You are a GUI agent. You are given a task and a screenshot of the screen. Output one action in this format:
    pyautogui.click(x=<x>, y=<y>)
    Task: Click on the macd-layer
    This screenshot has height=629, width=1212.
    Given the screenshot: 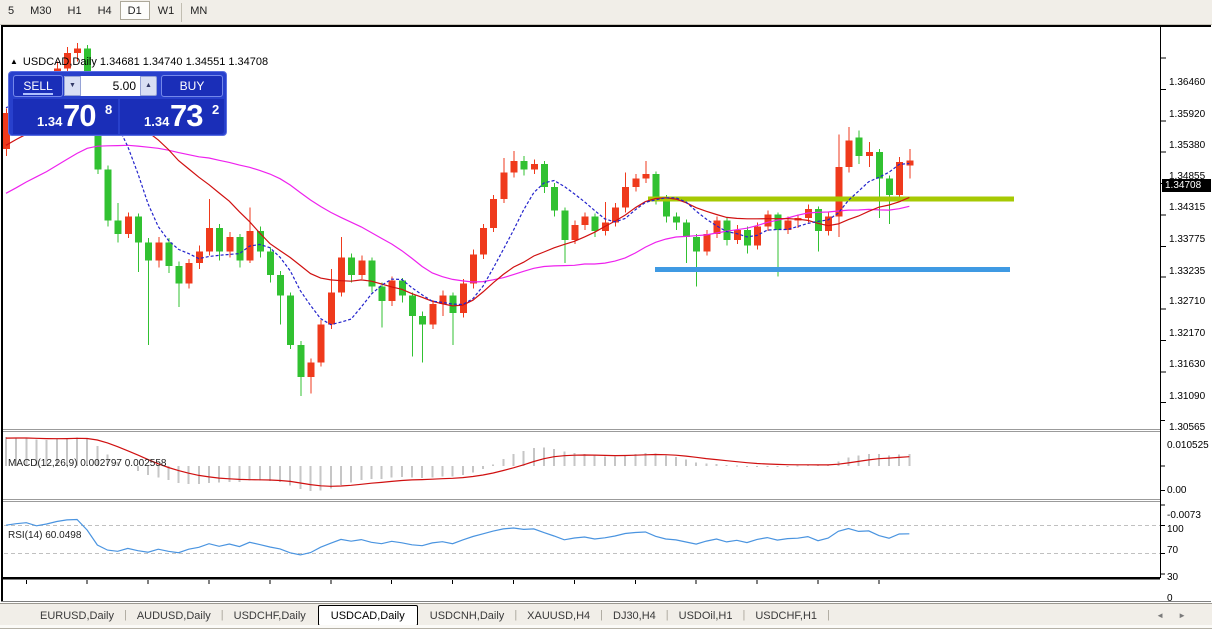 What is the action you would take?
    pyautogui.click(x=458, y=464)
    